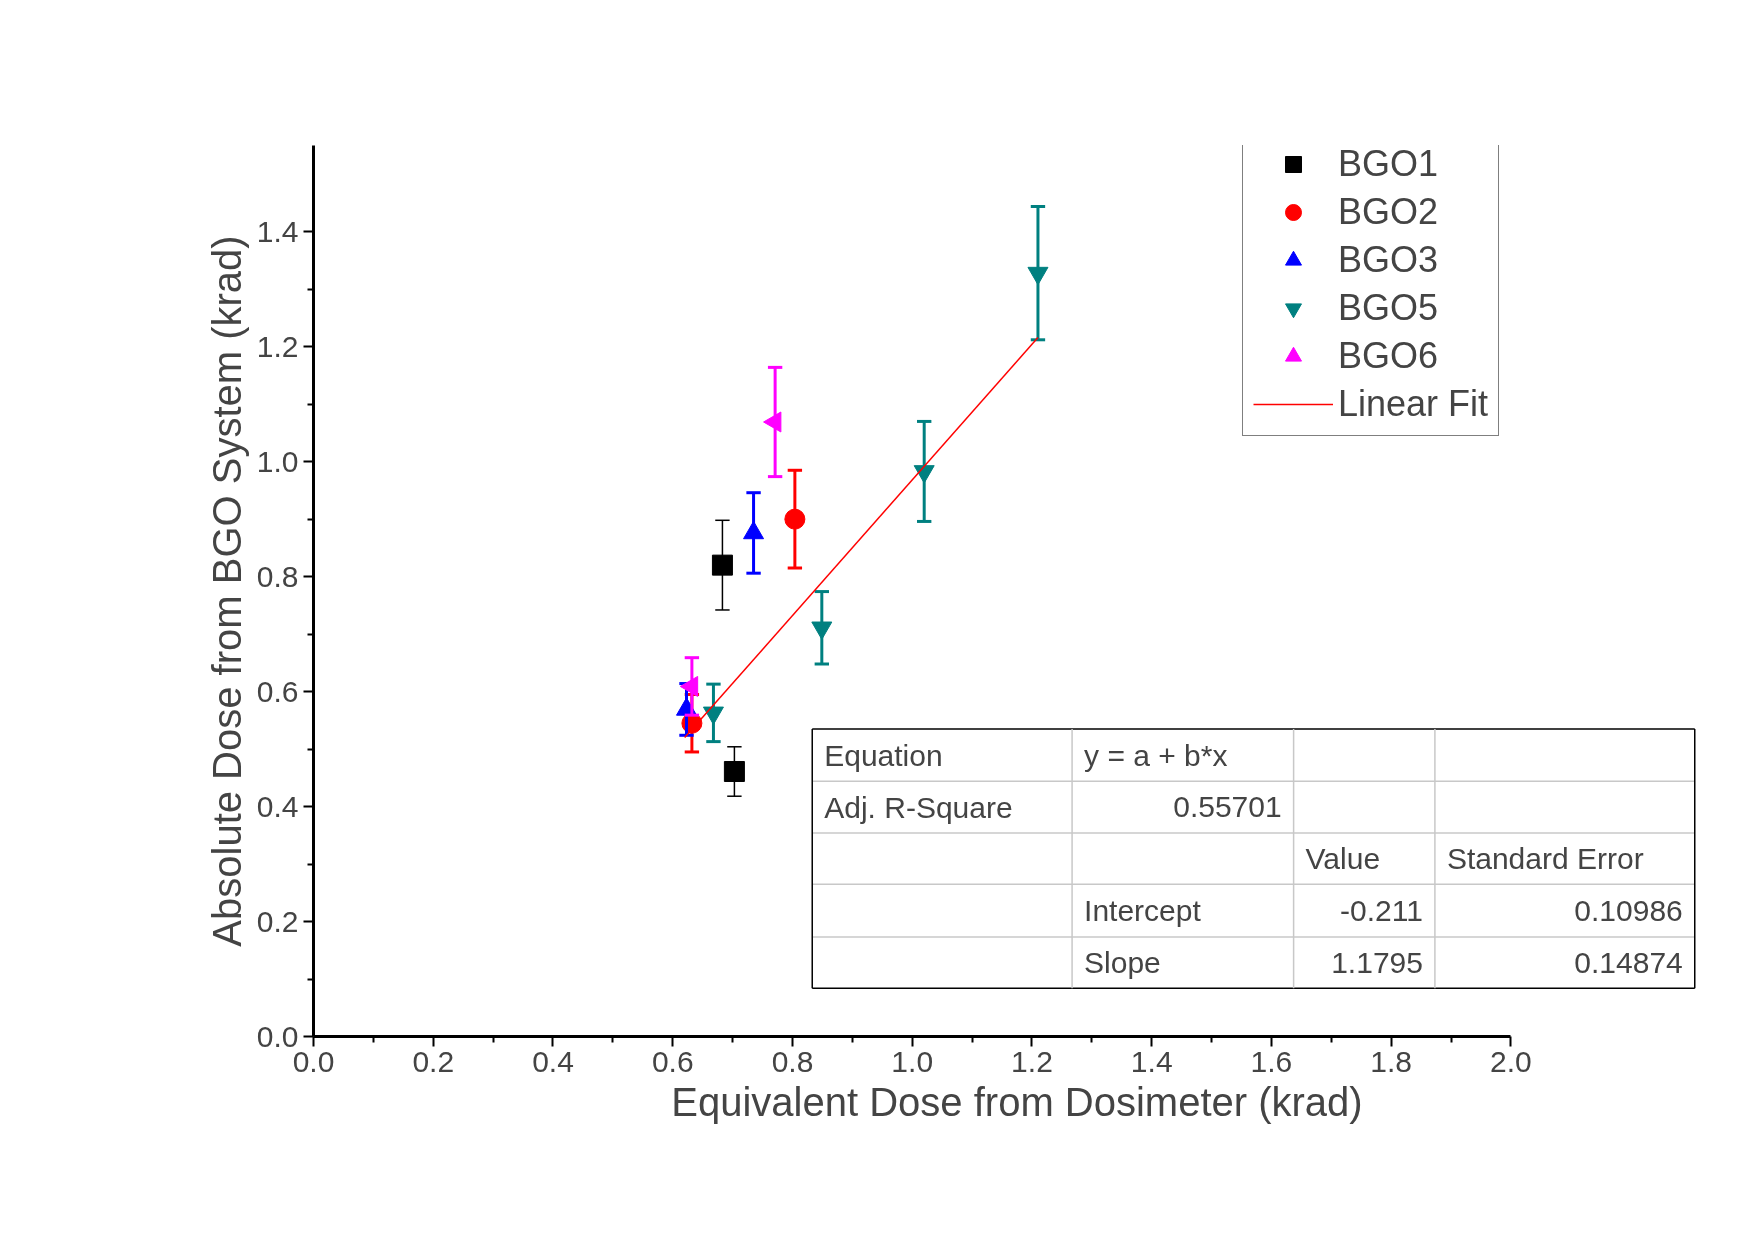  What do you see at coordinates (277, 231) in the screenshot?
I see `y-tick-label: 1.4` at bounding box center [277, 231].